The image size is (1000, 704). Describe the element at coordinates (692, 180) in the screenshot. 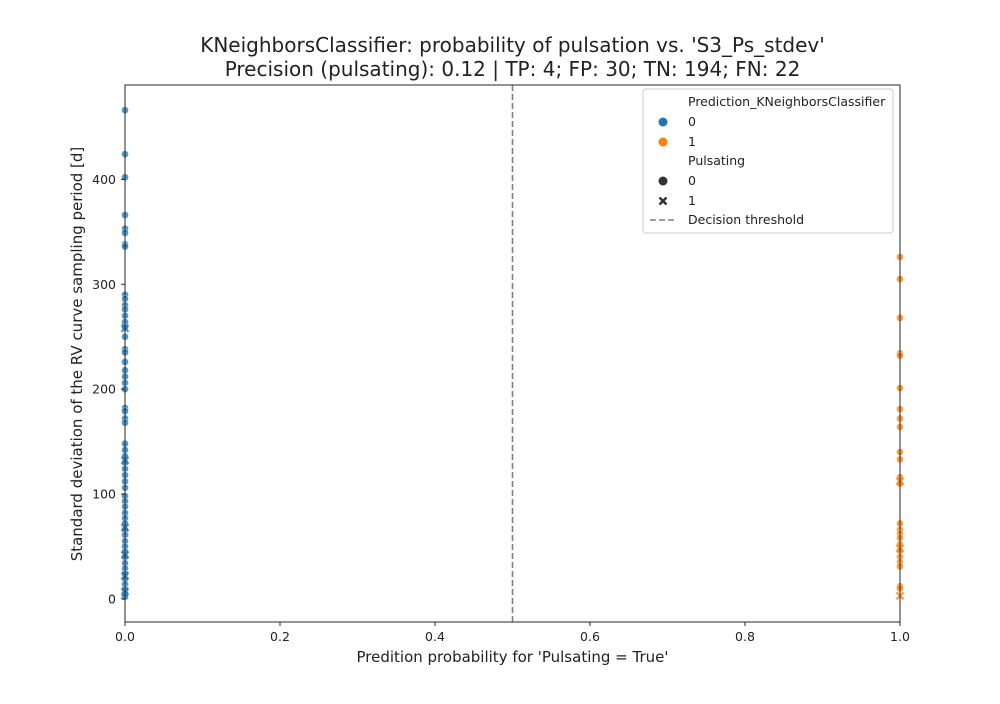

I see `legend-label-pulsating-0: 0` at that location.